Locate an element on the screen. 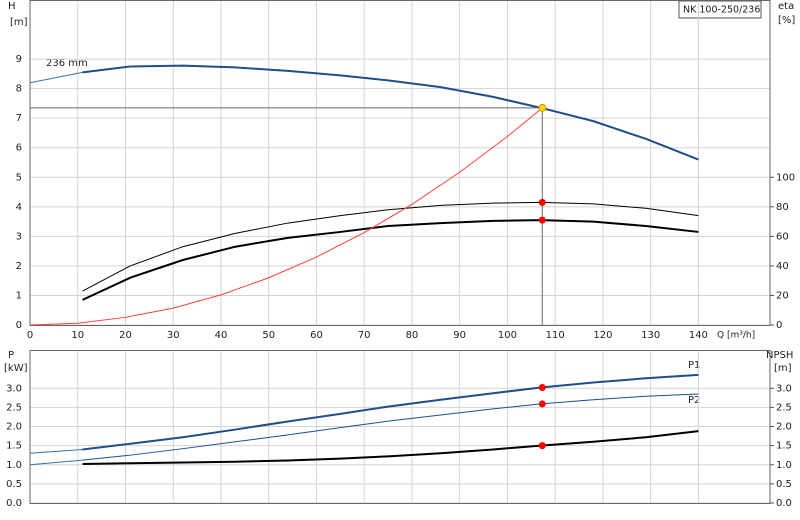 Image resolution: width=800 pixels, height=520 pixels. x-tick-label: 80 is located at coordinates (412, 335).